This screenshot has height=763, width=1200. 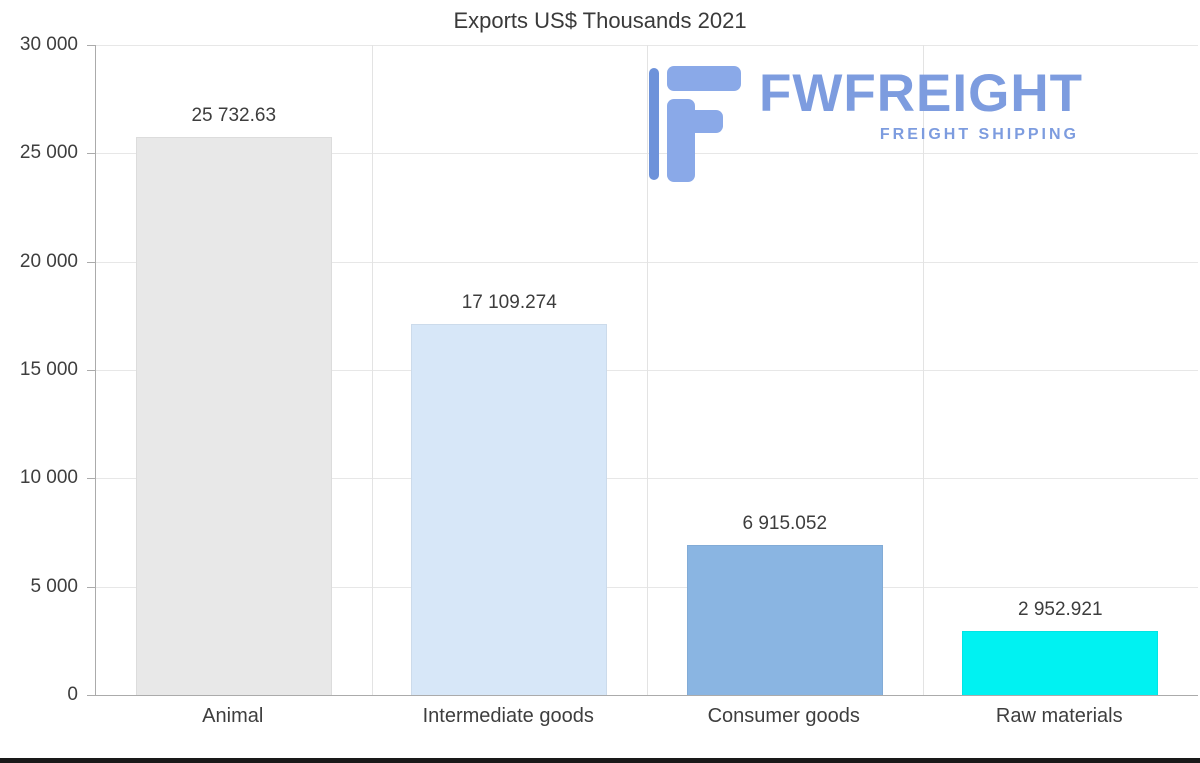 What do you see at coordinates (48, 153) in the screenshot?
I see `y-tick-label: 25 000` at bounding box center [48, 153].